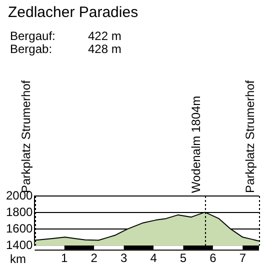 The height and width of the screenshot is (274, 275). Describe the element at coordinates (154, 258) in the screenshot. I see `x-tick-label: 4` at that location.